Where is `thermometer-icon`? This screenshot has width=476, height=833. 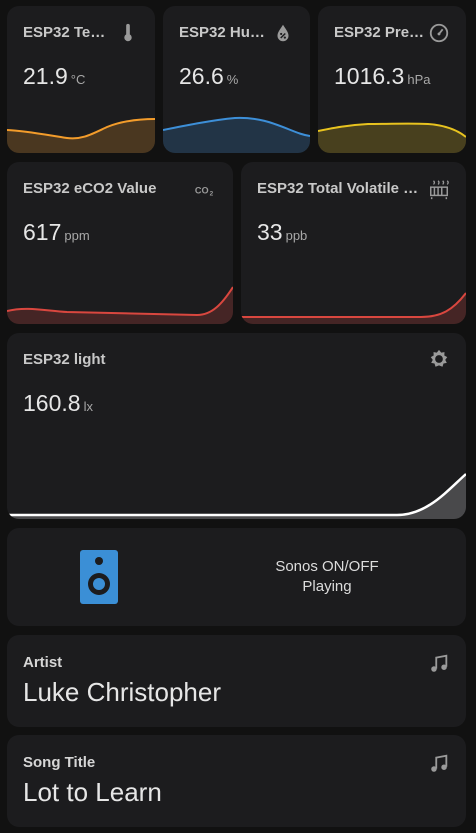
thermometer-icon is located at coordinates (128, 32).